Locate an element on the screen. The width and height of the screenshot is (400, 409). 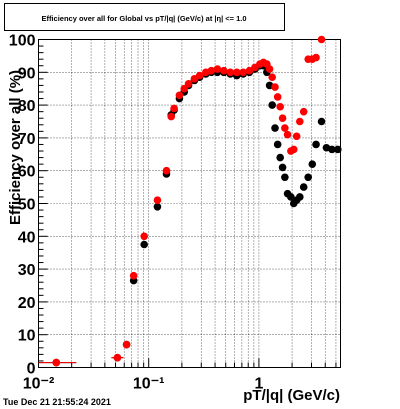
x-tick-label: 1 is located at coordinates (258, 384).